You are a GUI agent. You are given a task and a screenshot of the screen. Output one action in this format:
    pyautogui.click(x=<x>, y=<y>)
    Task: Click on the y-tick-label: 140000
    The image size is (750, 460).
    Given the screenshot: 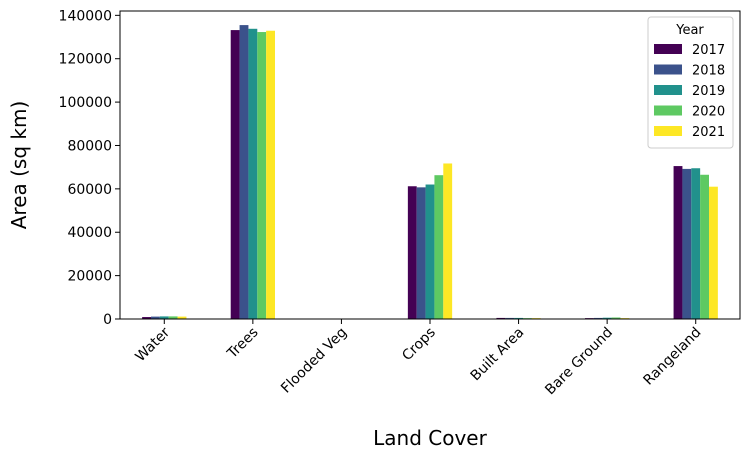 What is the action you would take?
    pyautogui.click(x=85, y=16)
    